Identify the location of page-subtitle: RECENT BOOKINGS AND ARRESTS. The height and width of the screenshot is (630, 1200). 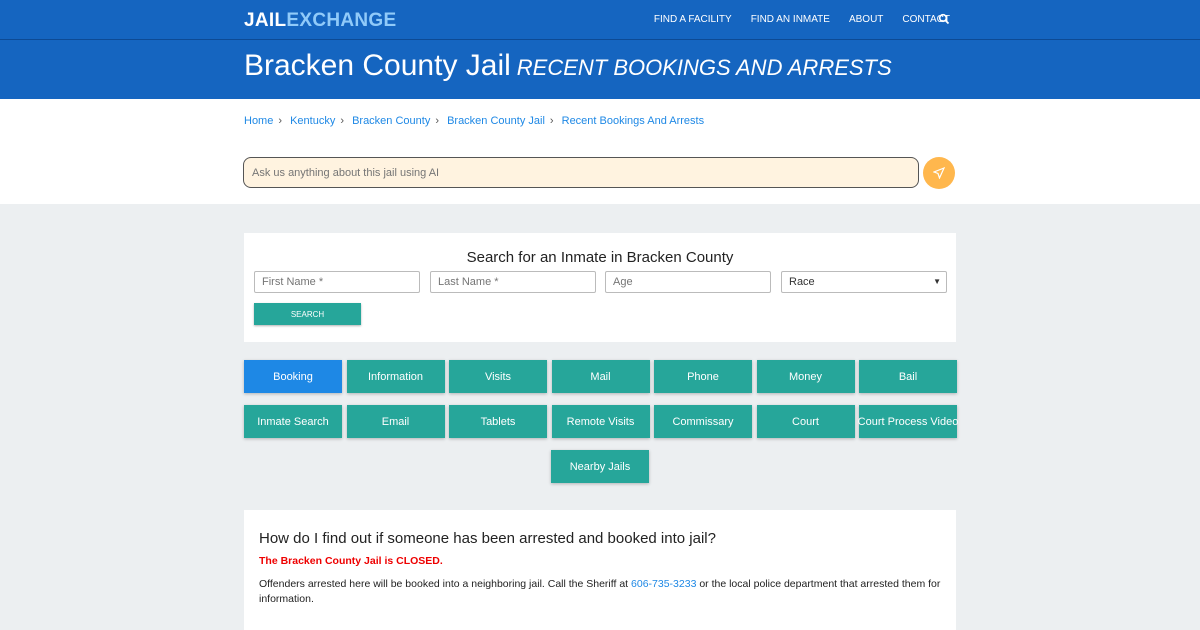
(704, 67).